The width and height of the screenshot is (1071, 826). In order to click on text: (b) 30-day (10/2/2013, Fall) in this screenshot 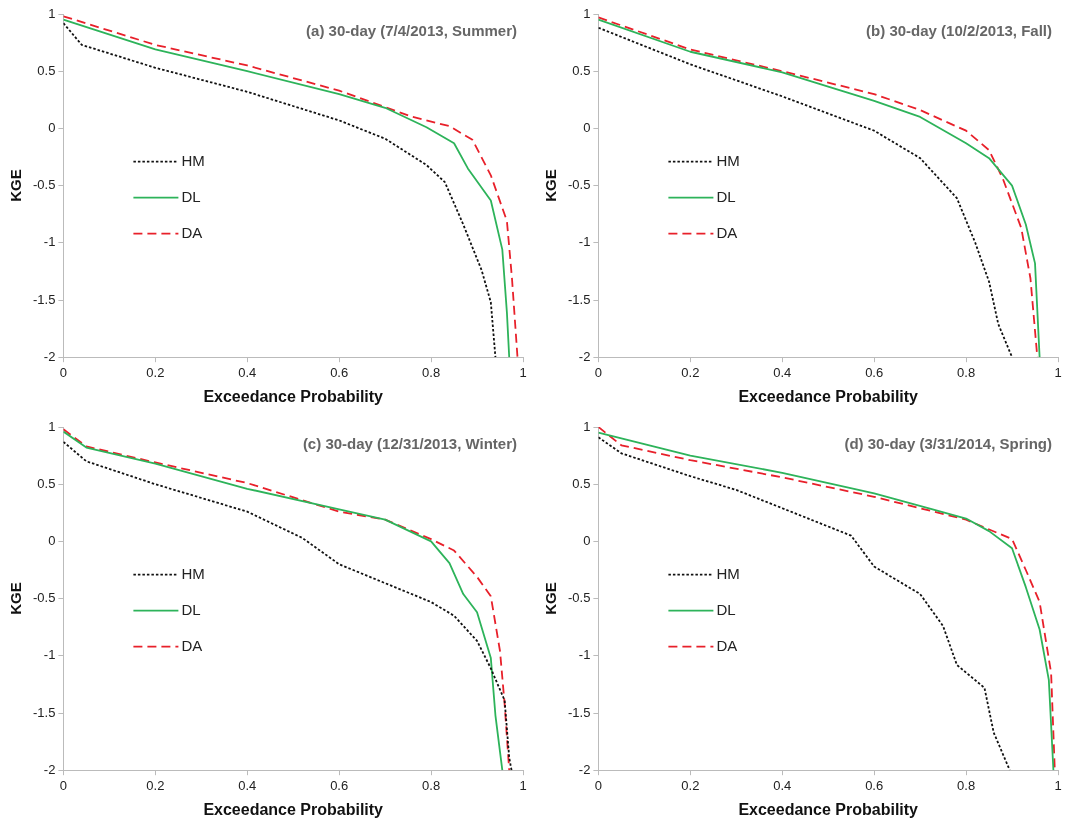, I will do `click(959, 30)`.